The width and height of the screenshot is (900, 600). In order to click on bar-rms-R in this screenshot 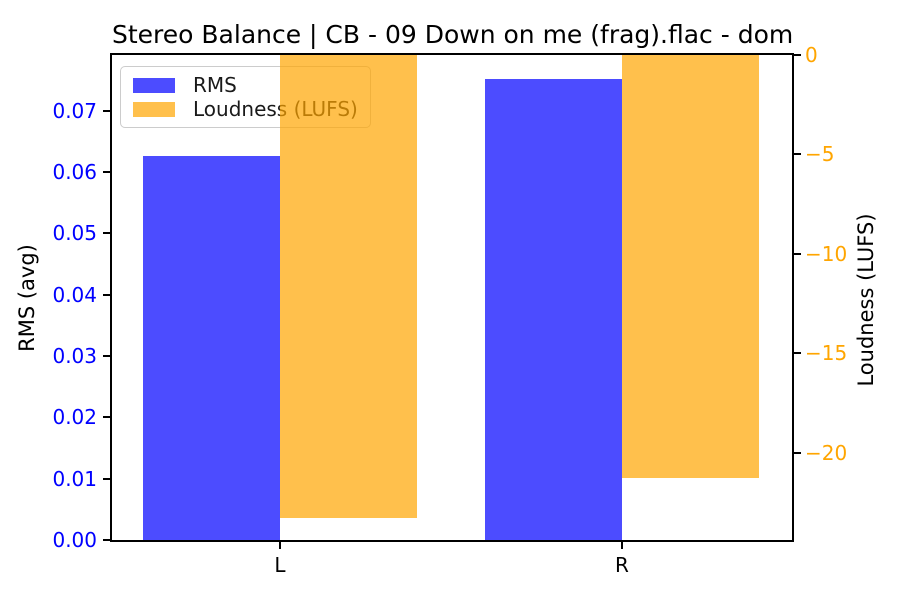, I will do `click(553, 309)`.